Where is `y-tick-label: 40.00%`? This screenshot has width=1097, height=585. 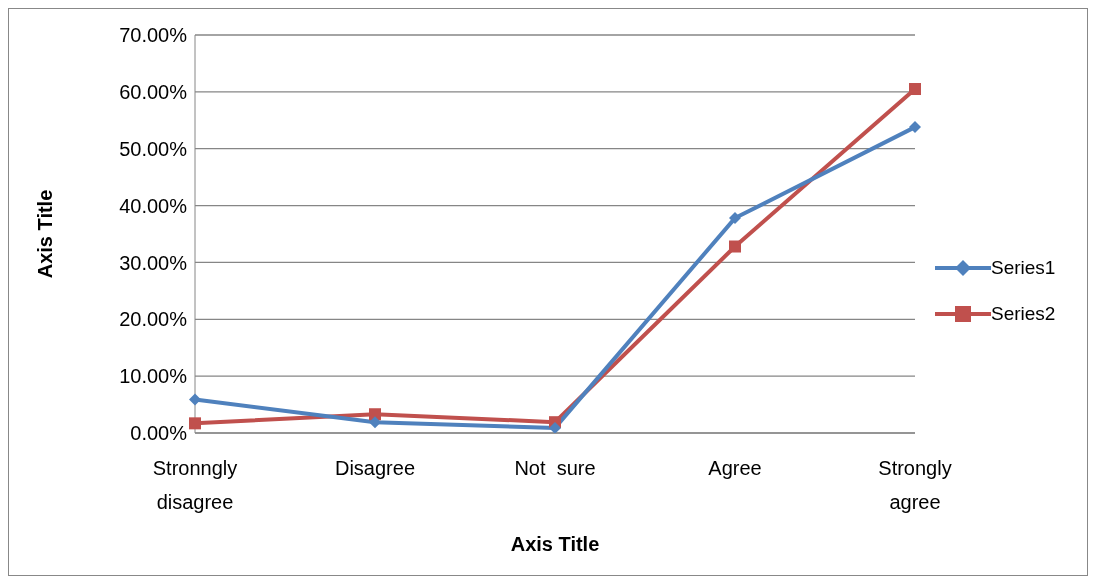 y-tick-label: 40.00% is located at coordinates (153, 205).